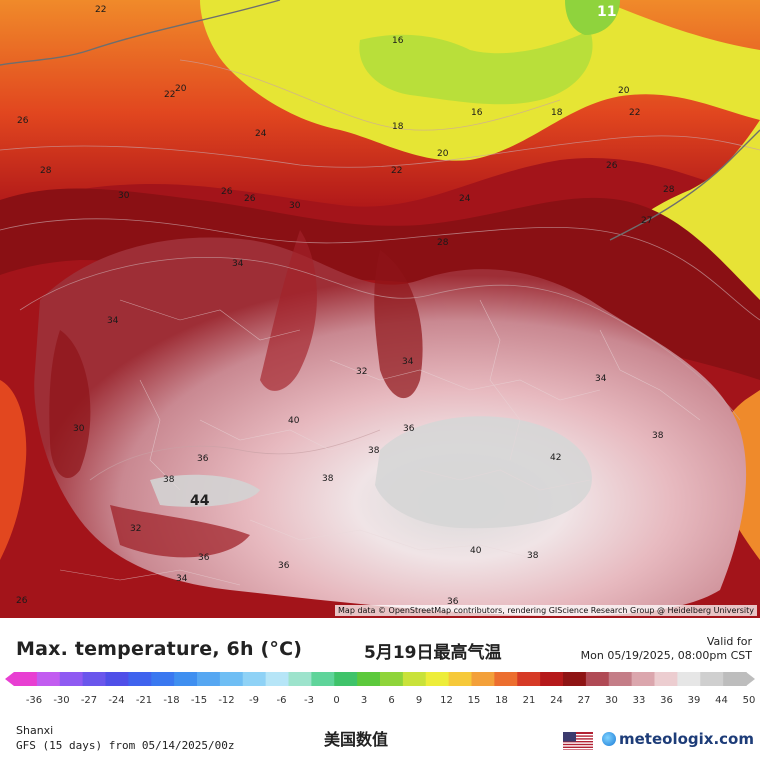 Image resolution: width=760 pixels, height=760 pixels. Describe the element at coordinates (356, 739) in the screenshot. I see `subtitle-chinese: 美国数值` at that location.